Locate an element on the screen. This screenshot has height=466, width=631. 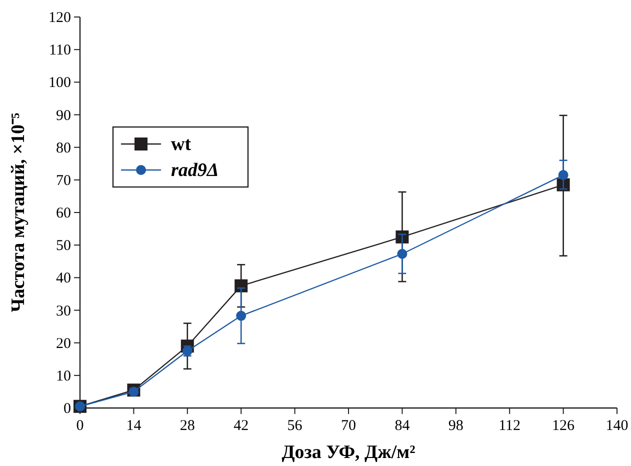
x-tick-label: 14 is located at coordinates (134, 426).